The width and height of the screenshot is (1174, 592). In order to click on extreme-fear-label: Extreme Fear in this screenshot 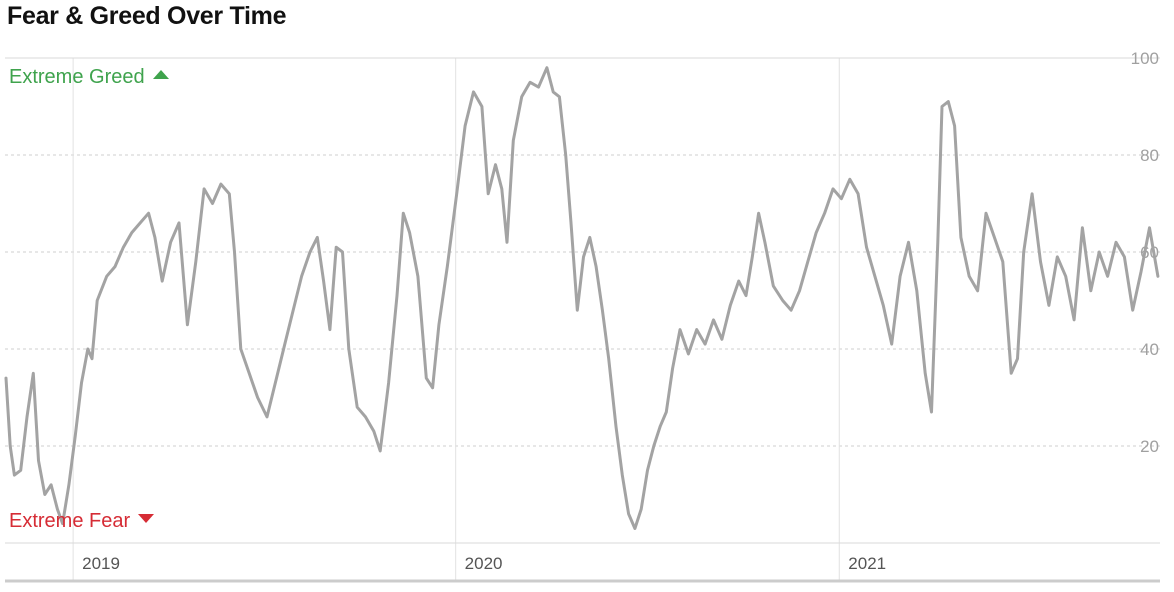, I will do `click(82, 521)`.